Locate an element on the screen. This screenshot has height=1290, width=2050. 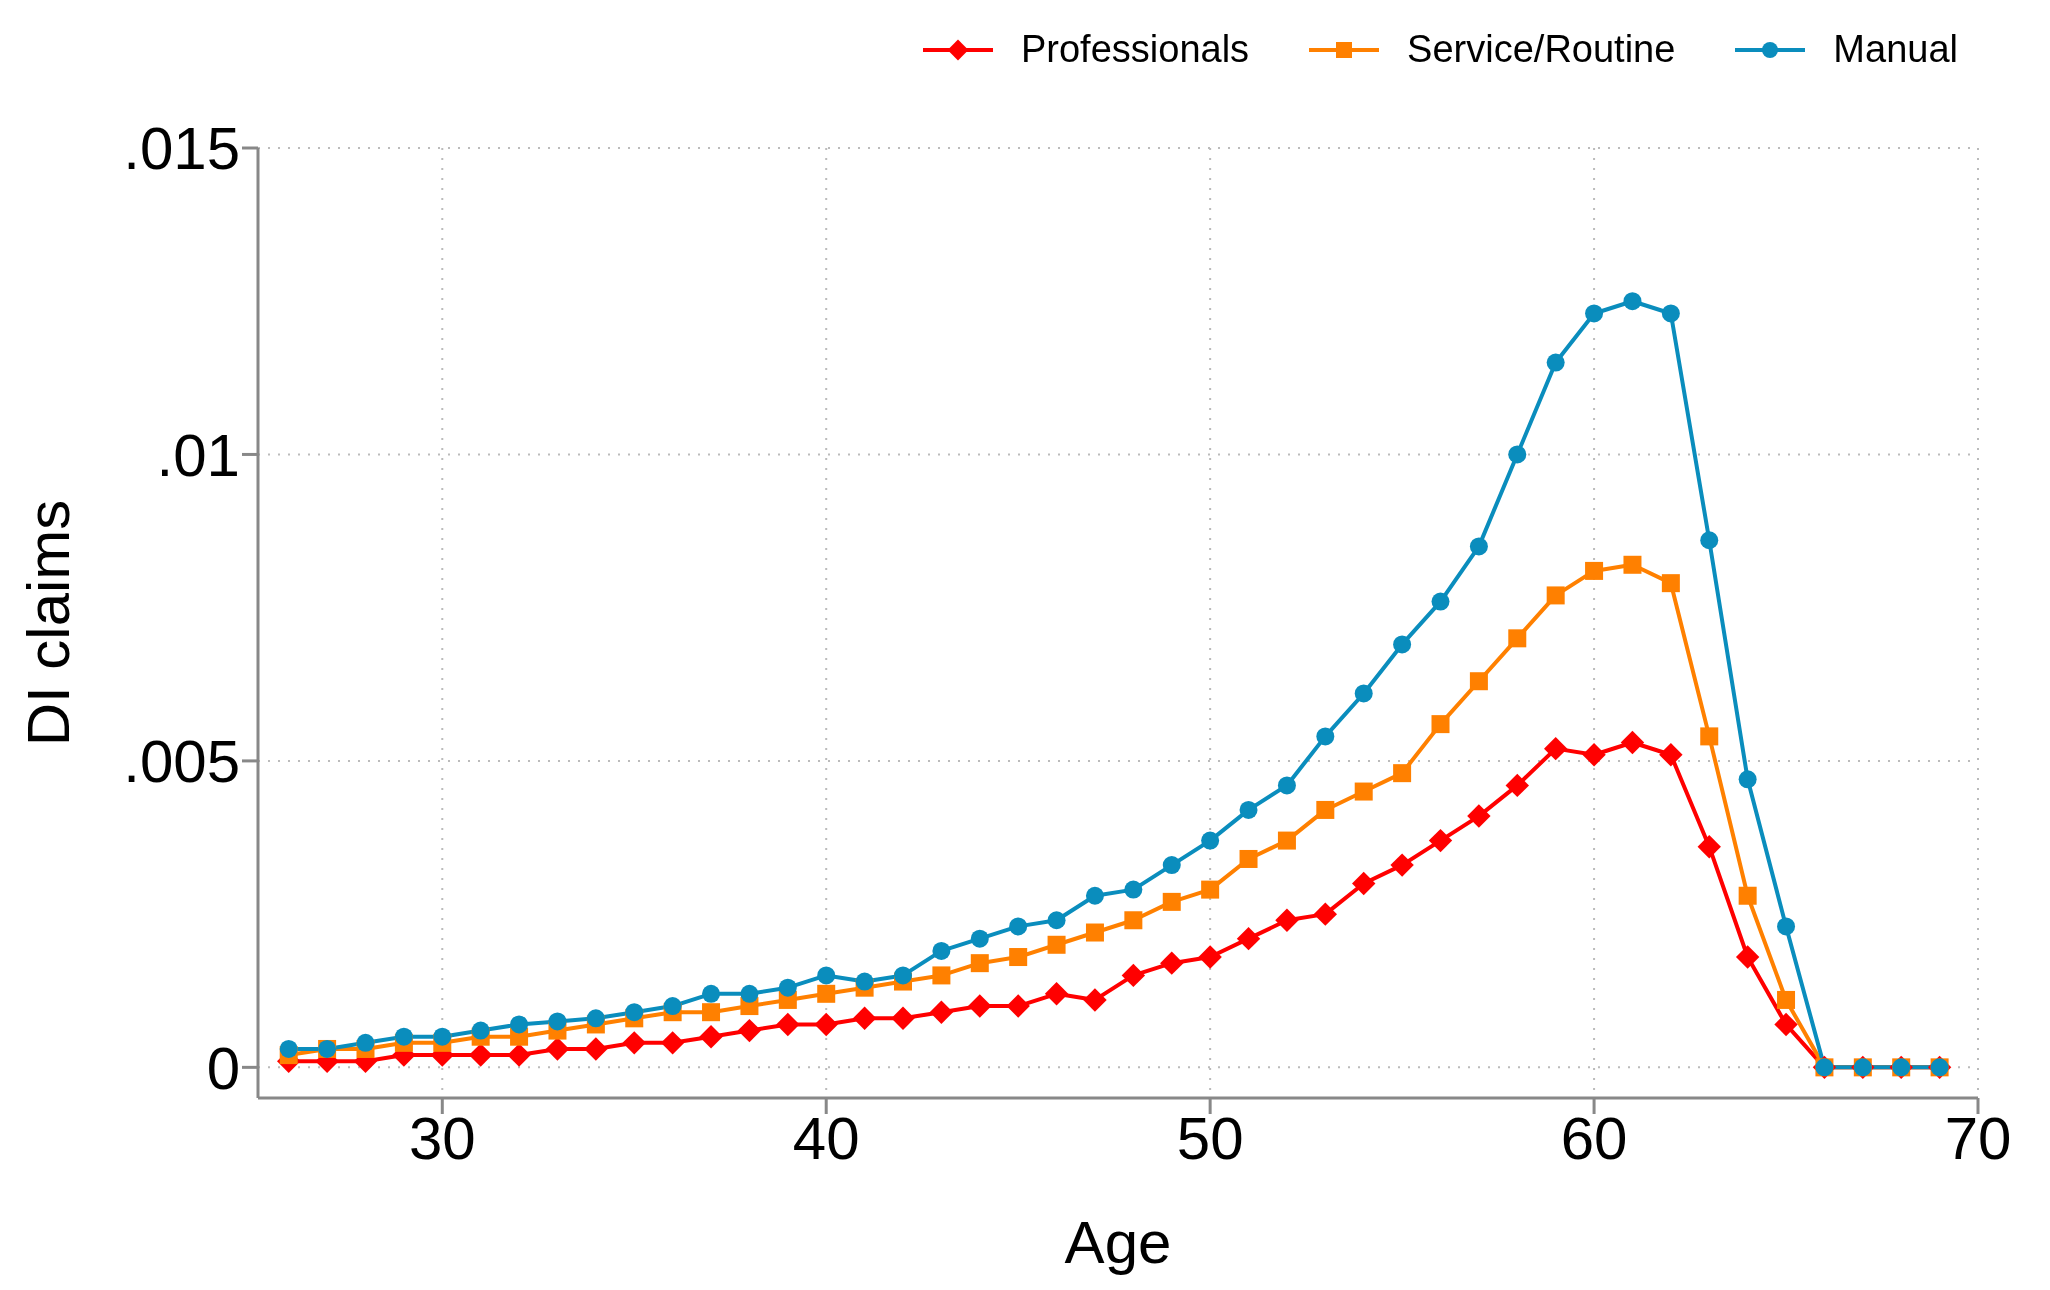
y-axis-title: DI claims is located at coordinates (49, 623).